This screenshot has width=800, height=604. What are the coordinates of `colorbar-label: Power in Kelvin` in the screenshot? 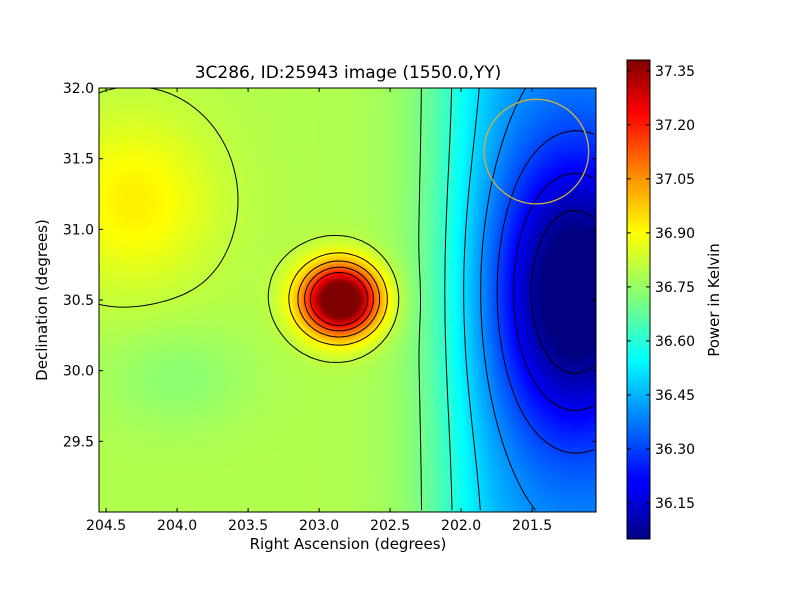 It's located at (714, 300).